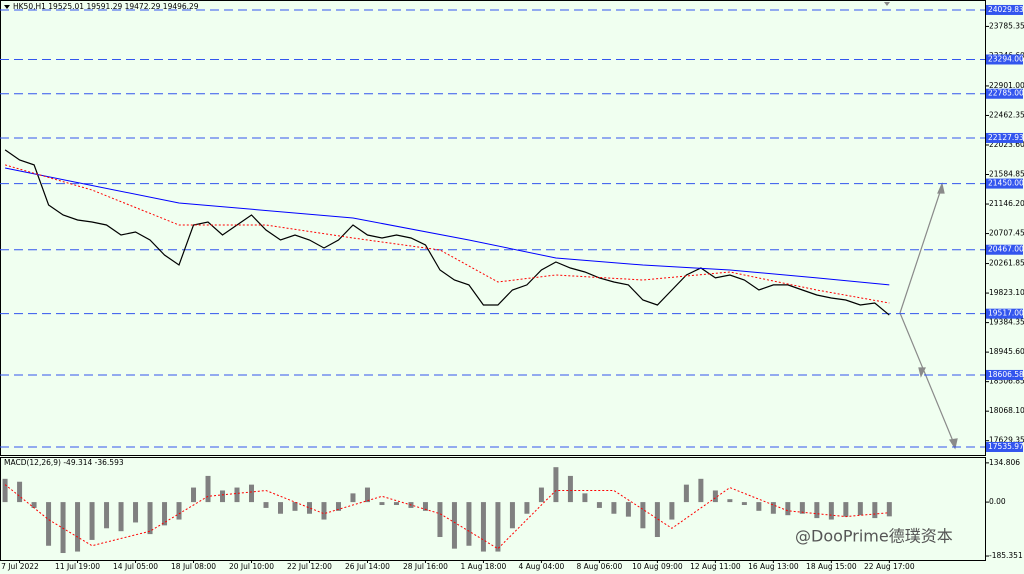 This screenshot has height=574, width=1024. Describe the element at coordinates (874, 536) in the screenshot. I see `watermark: @DooPrime德璞资本` at that location.